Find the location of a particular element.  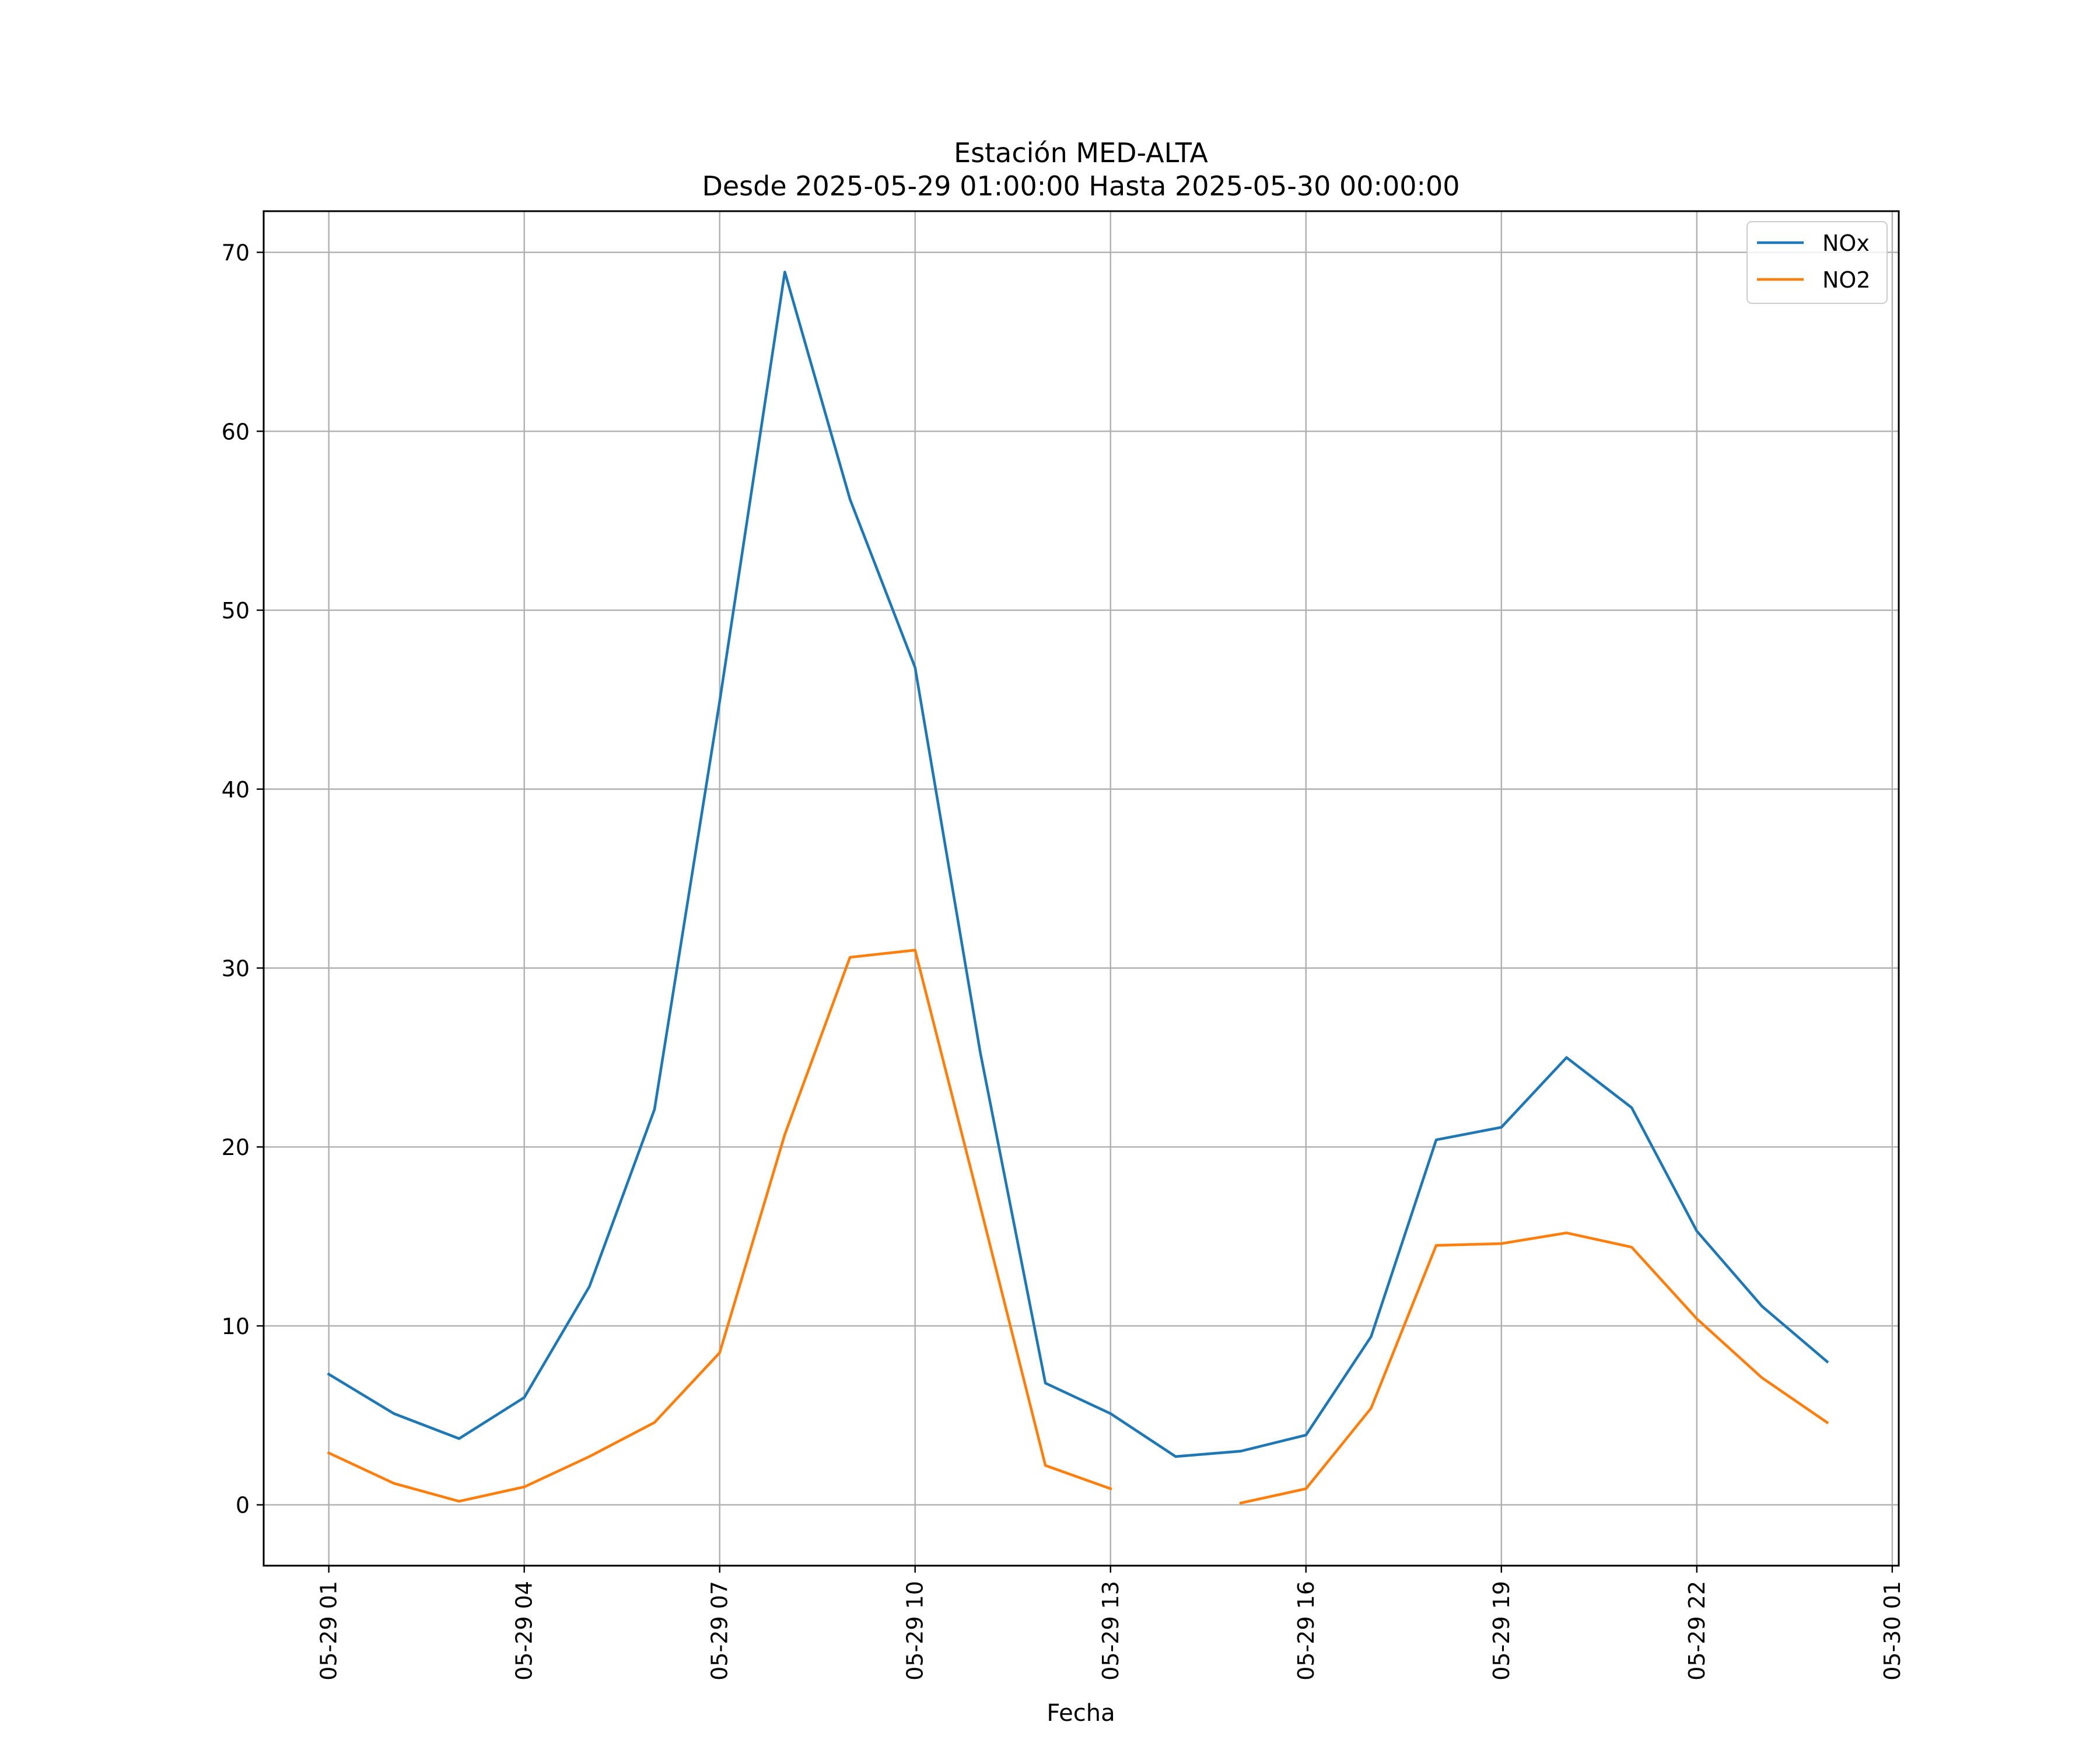

y-tick-label: 50 is located at coordinates (236, 611).